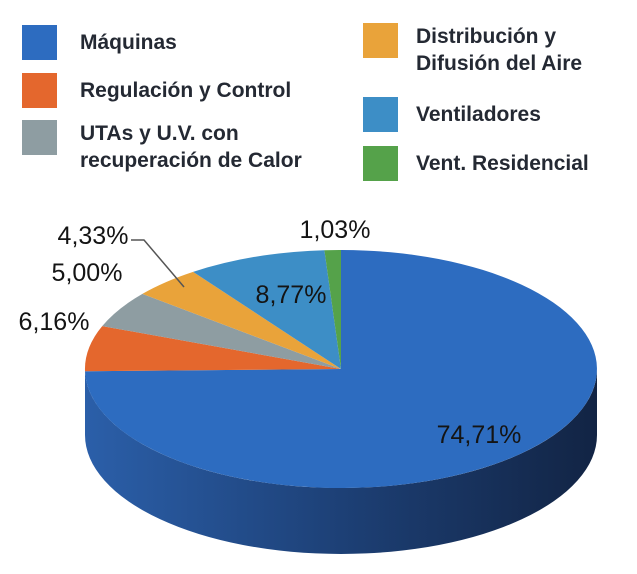  Describe the element at coordinates (191, 147) in the screenshot. I see `legend-label-utas-uv-recuperacion-calor: UTAs y U.V. con recuperación de Calor` at that location.